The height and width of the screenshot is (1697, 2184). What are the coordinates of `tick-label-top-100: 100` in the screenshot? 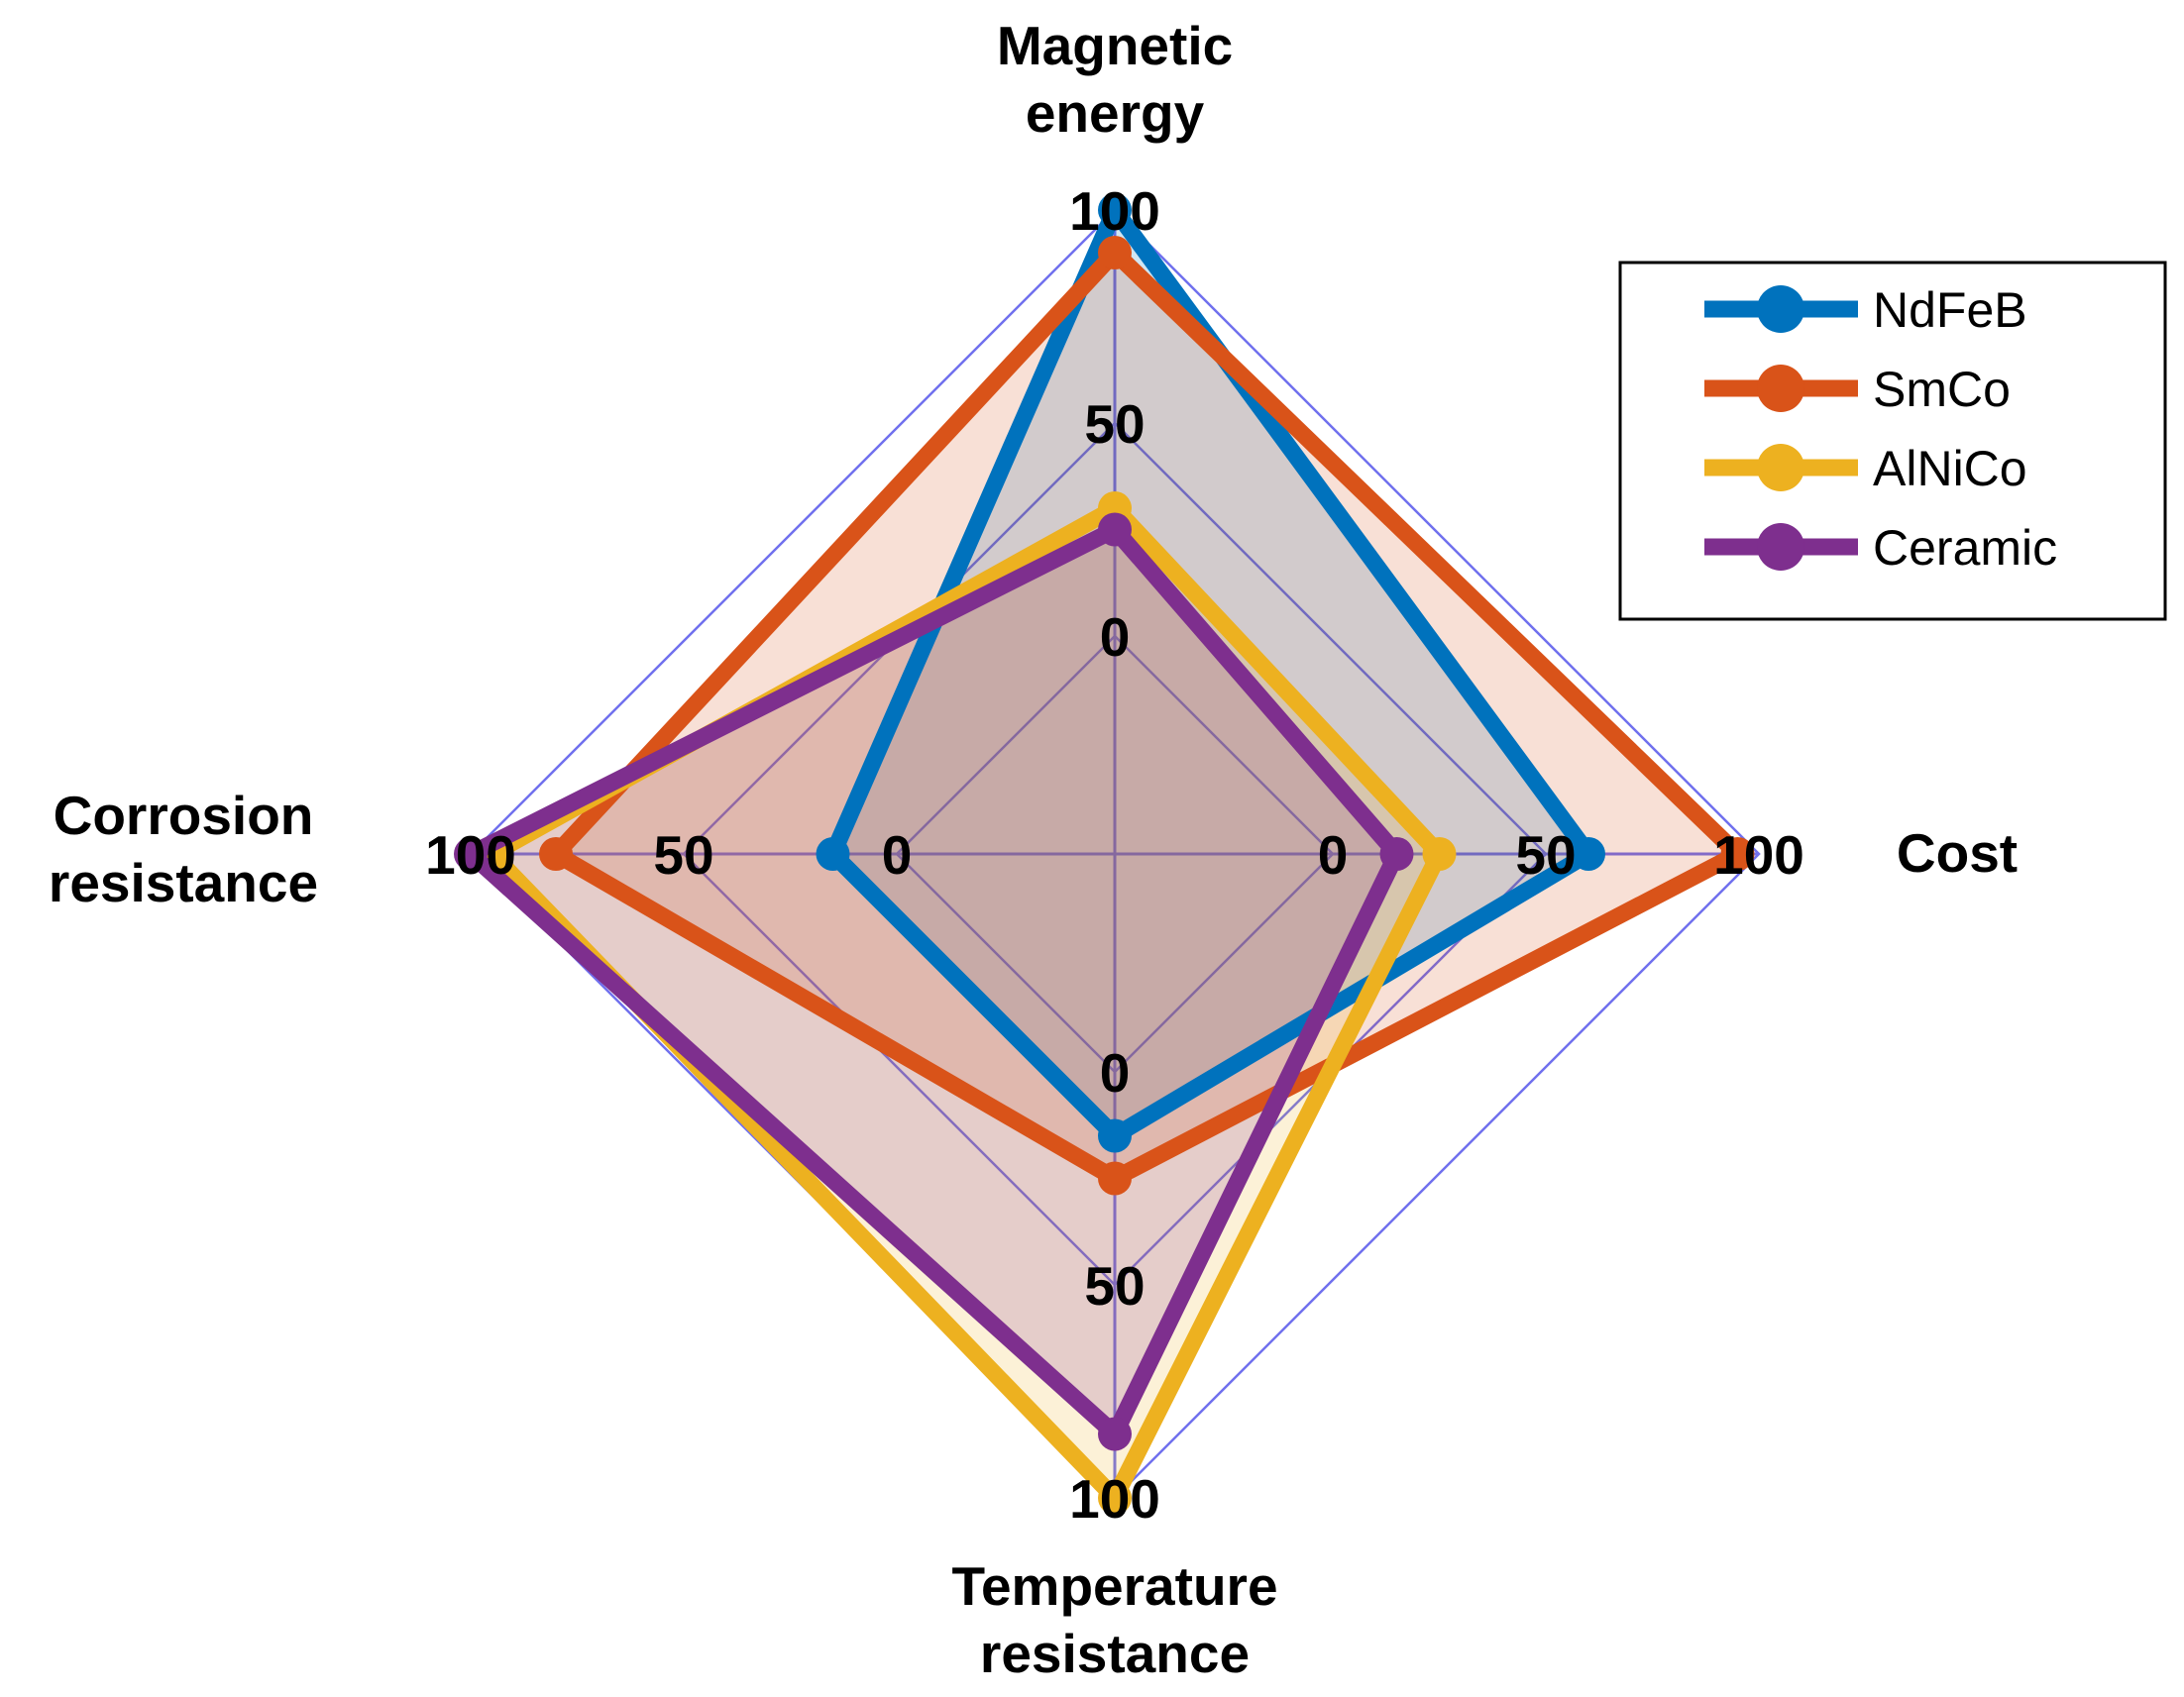 It's located at (1114, 211).